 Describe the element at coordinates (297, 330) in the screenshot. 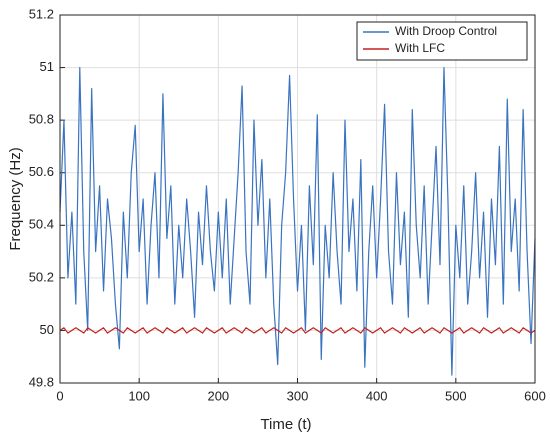

I see `series-line` at that location.